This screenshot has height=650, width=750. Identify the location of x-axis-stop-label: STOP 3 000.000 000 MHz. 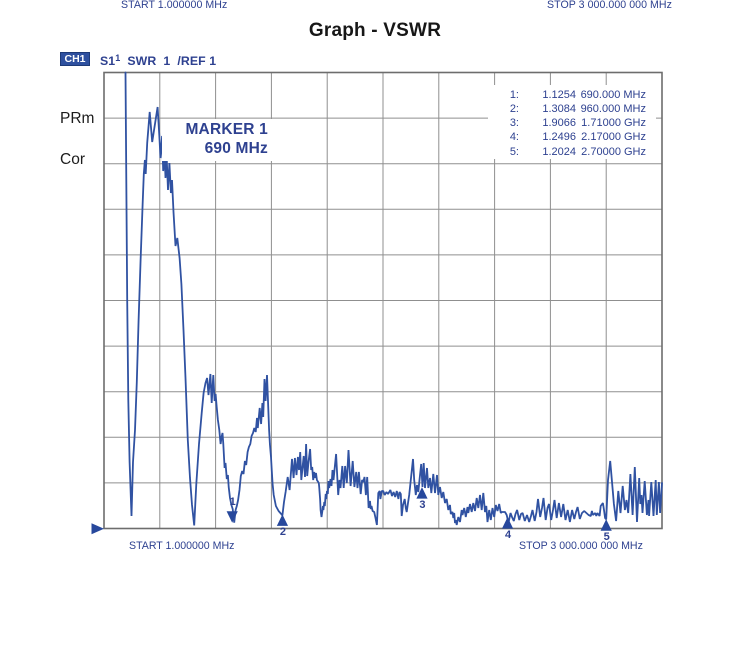
(581, 545).